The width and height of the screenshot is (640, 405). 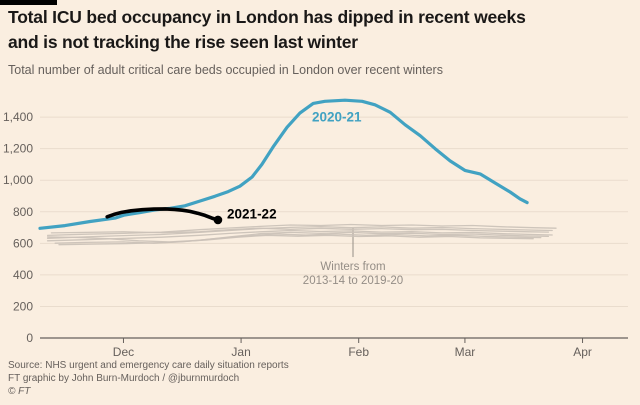 What do you see at coordinates (23, 275) in the screenshot?
I see `y-tick-label: 400` at bounding box center [23, 275].